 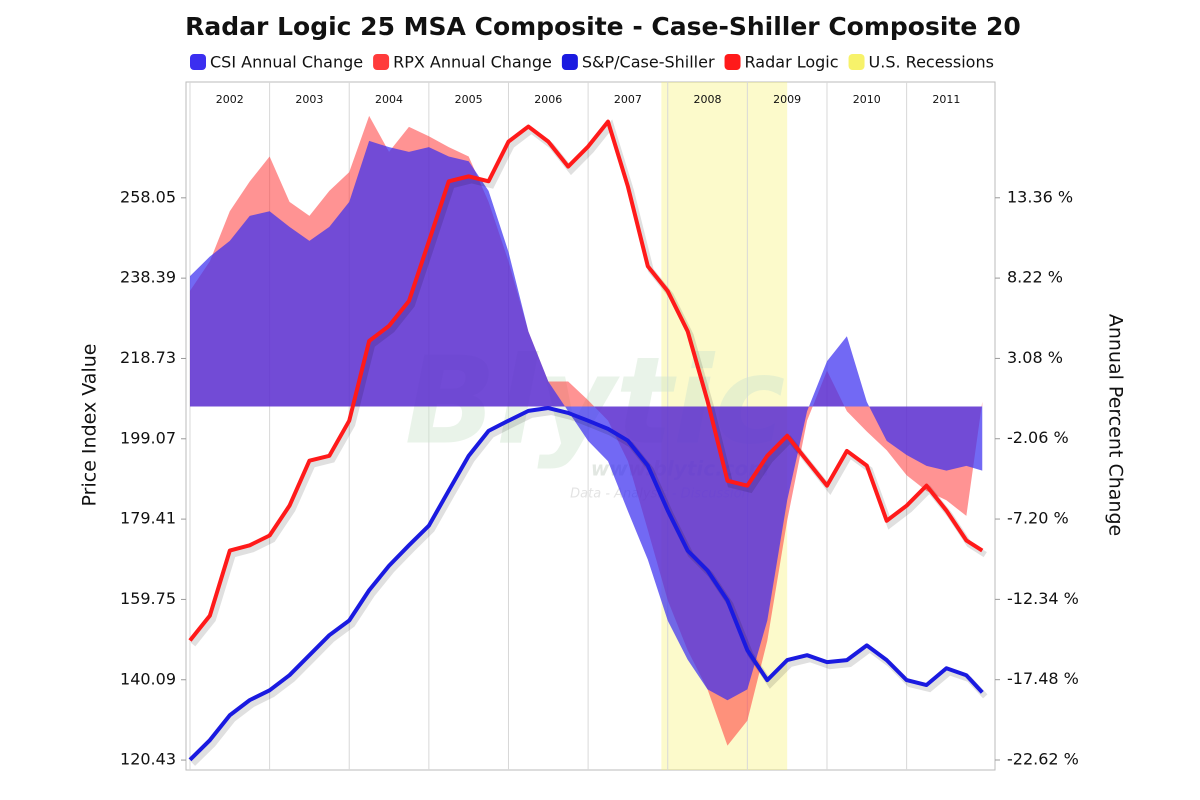 What do you see at coordinates (148, 678) in the screenshot?
I see `y-tick-label: 140.09` at bounding box center [148, 678].